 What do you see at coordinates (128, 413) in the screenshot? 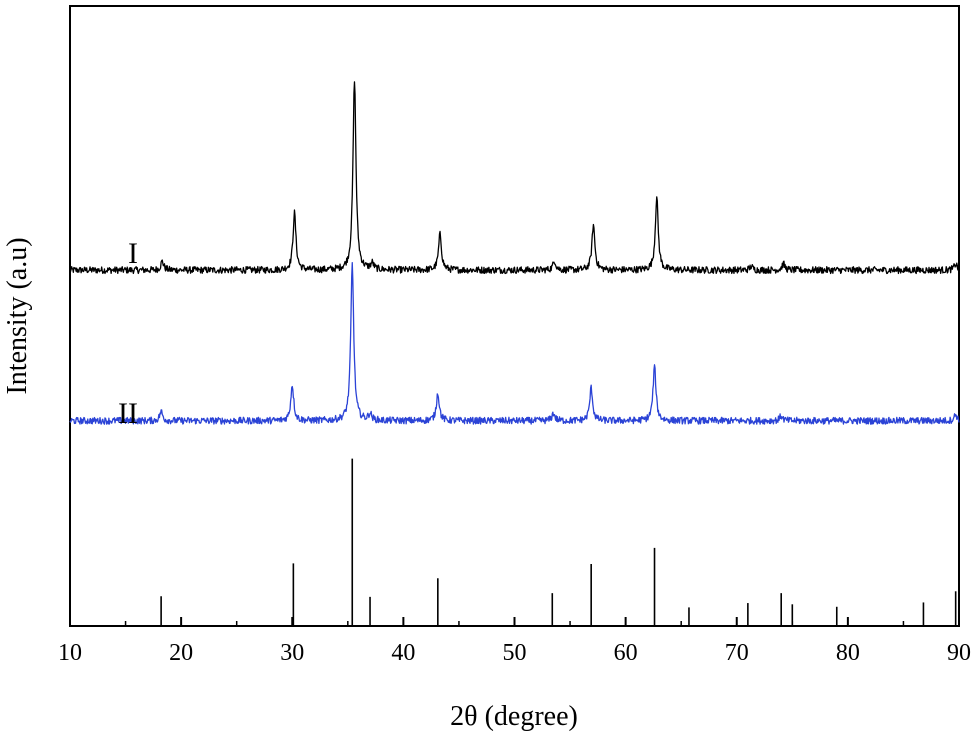
I see `curve-label-II: II` at bounding box center [128, 413].